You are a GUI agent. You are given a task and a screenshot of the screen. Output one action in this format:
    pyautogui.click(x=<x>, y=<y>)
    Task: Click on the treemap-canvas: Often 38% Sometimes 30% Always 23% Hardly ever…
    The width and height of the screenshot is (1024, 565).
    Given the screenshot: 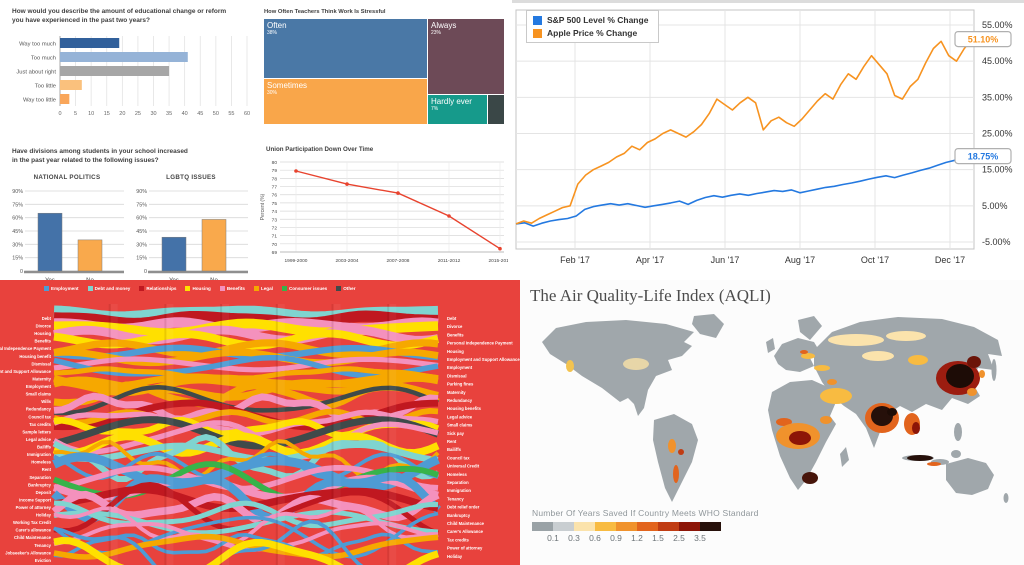 What is the action you would take?
    pyautogui.click(x=384, y=71)
    